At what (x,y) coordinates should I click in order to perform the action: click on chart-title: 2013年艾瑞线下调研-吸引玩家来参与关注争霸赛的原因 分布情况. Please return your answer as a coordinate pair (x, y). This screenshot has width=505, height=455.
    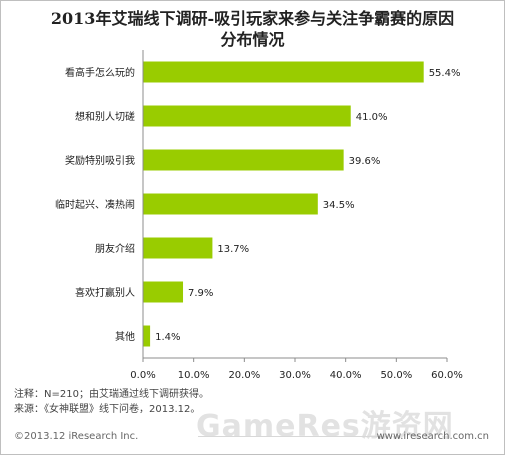
    Looking at the image, I should click on (252, 29).